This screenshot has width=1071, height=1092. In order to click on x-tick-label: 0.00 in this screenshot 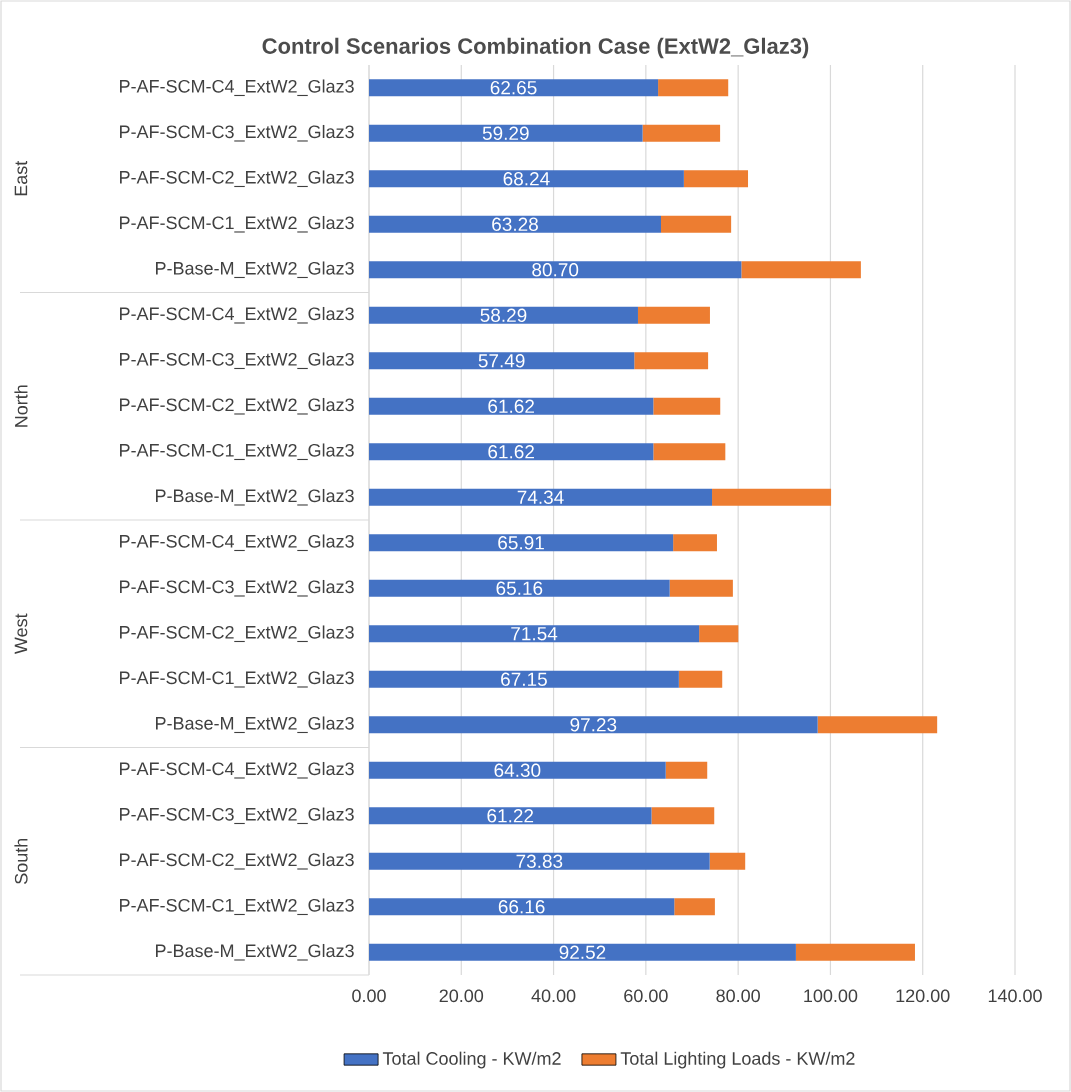, I will do `click(369, 996)`.